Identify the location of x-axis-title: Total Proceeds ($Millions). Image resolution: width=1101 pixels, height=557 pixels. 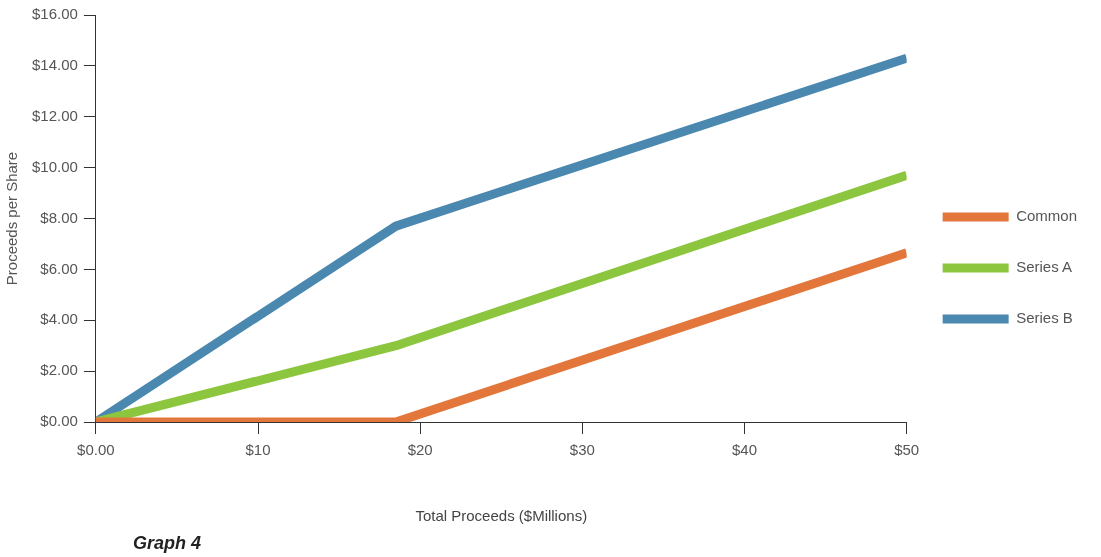
(501, 516).